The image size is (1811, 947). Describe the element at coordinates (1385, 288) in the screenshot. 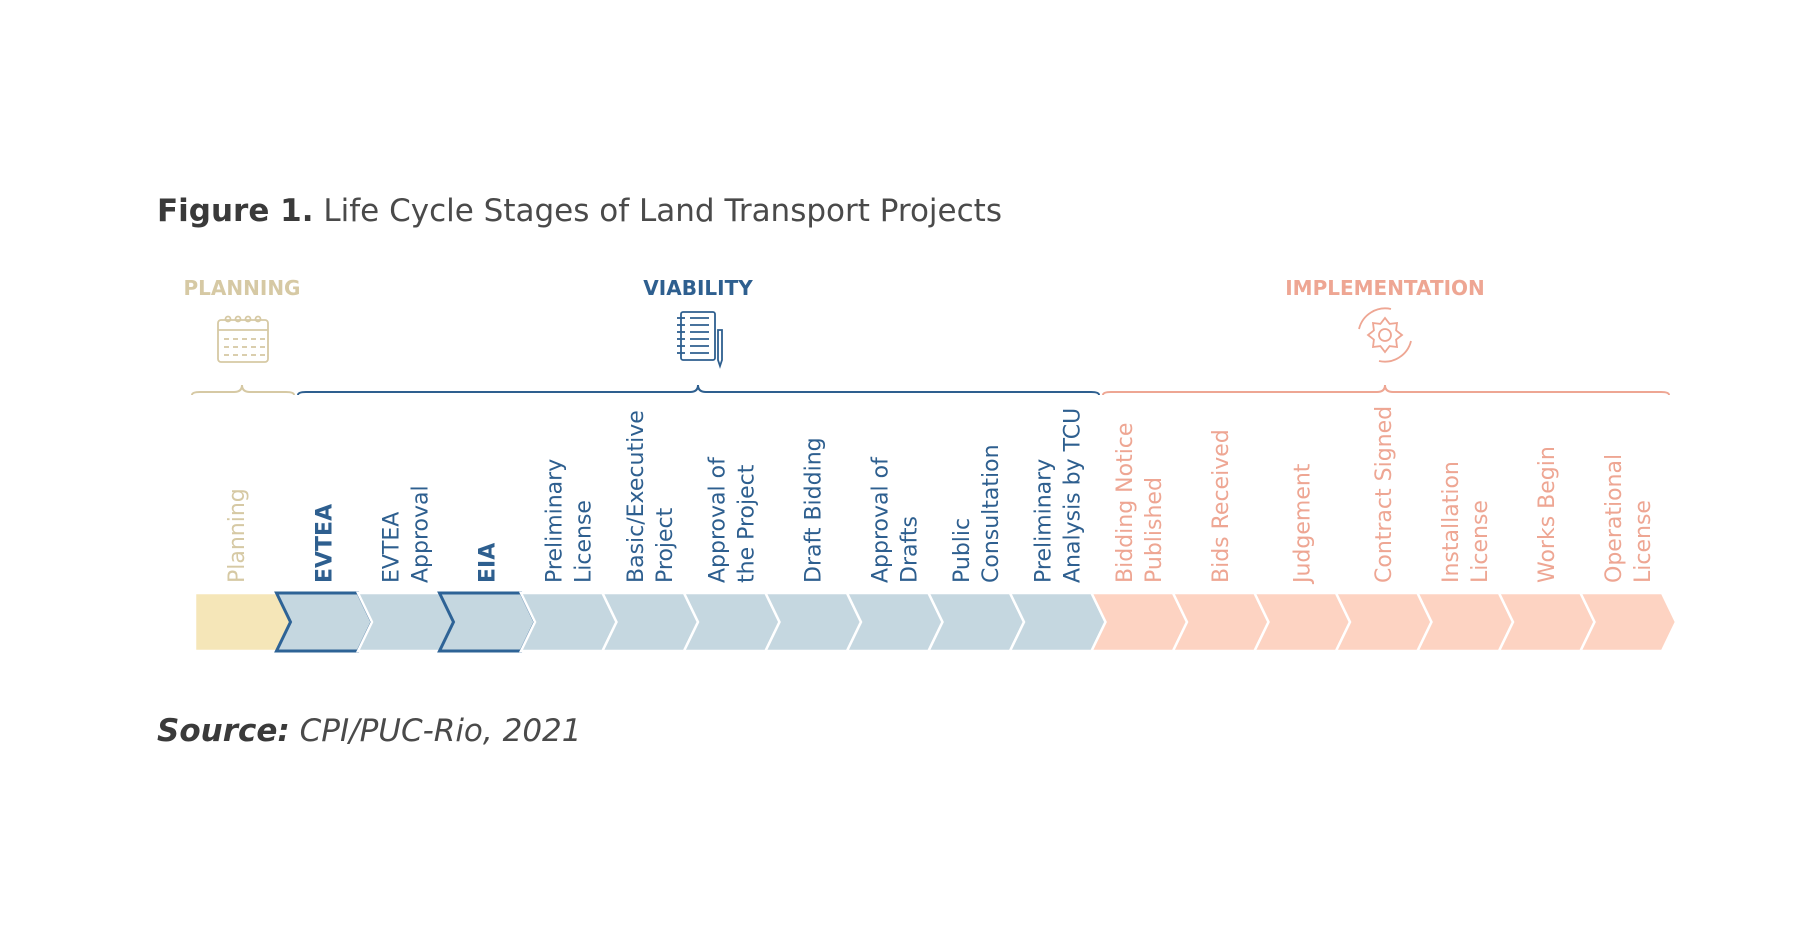

I see `phase-label-implementation: IMPLEMENTATION` at that location.